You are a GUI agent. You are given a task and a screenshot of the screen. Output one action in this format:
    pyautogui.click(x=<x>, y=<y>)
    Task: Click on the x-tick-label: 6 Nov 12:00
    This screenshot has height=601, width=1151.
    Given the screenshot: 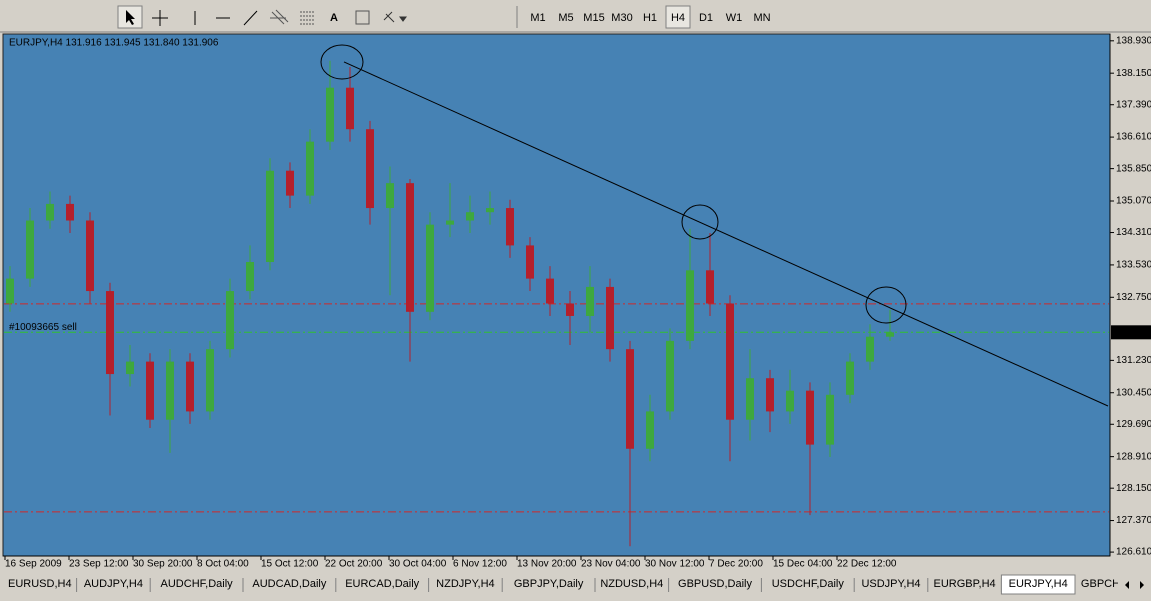 What is the action you would take?
    pyautogui.click(x=480, y=564)
    